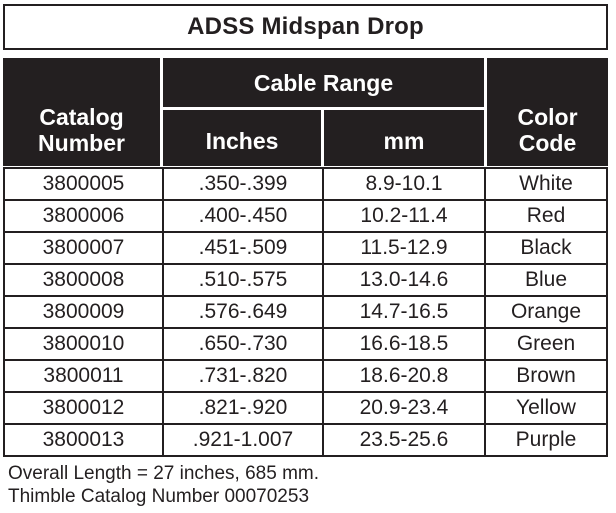 The width and height of the screenshot is (616, 513). What do you see at coordinates (243, 376) in the screenshot?
I see `cell-inches: .731-.820` at bounding box center [243, 376].